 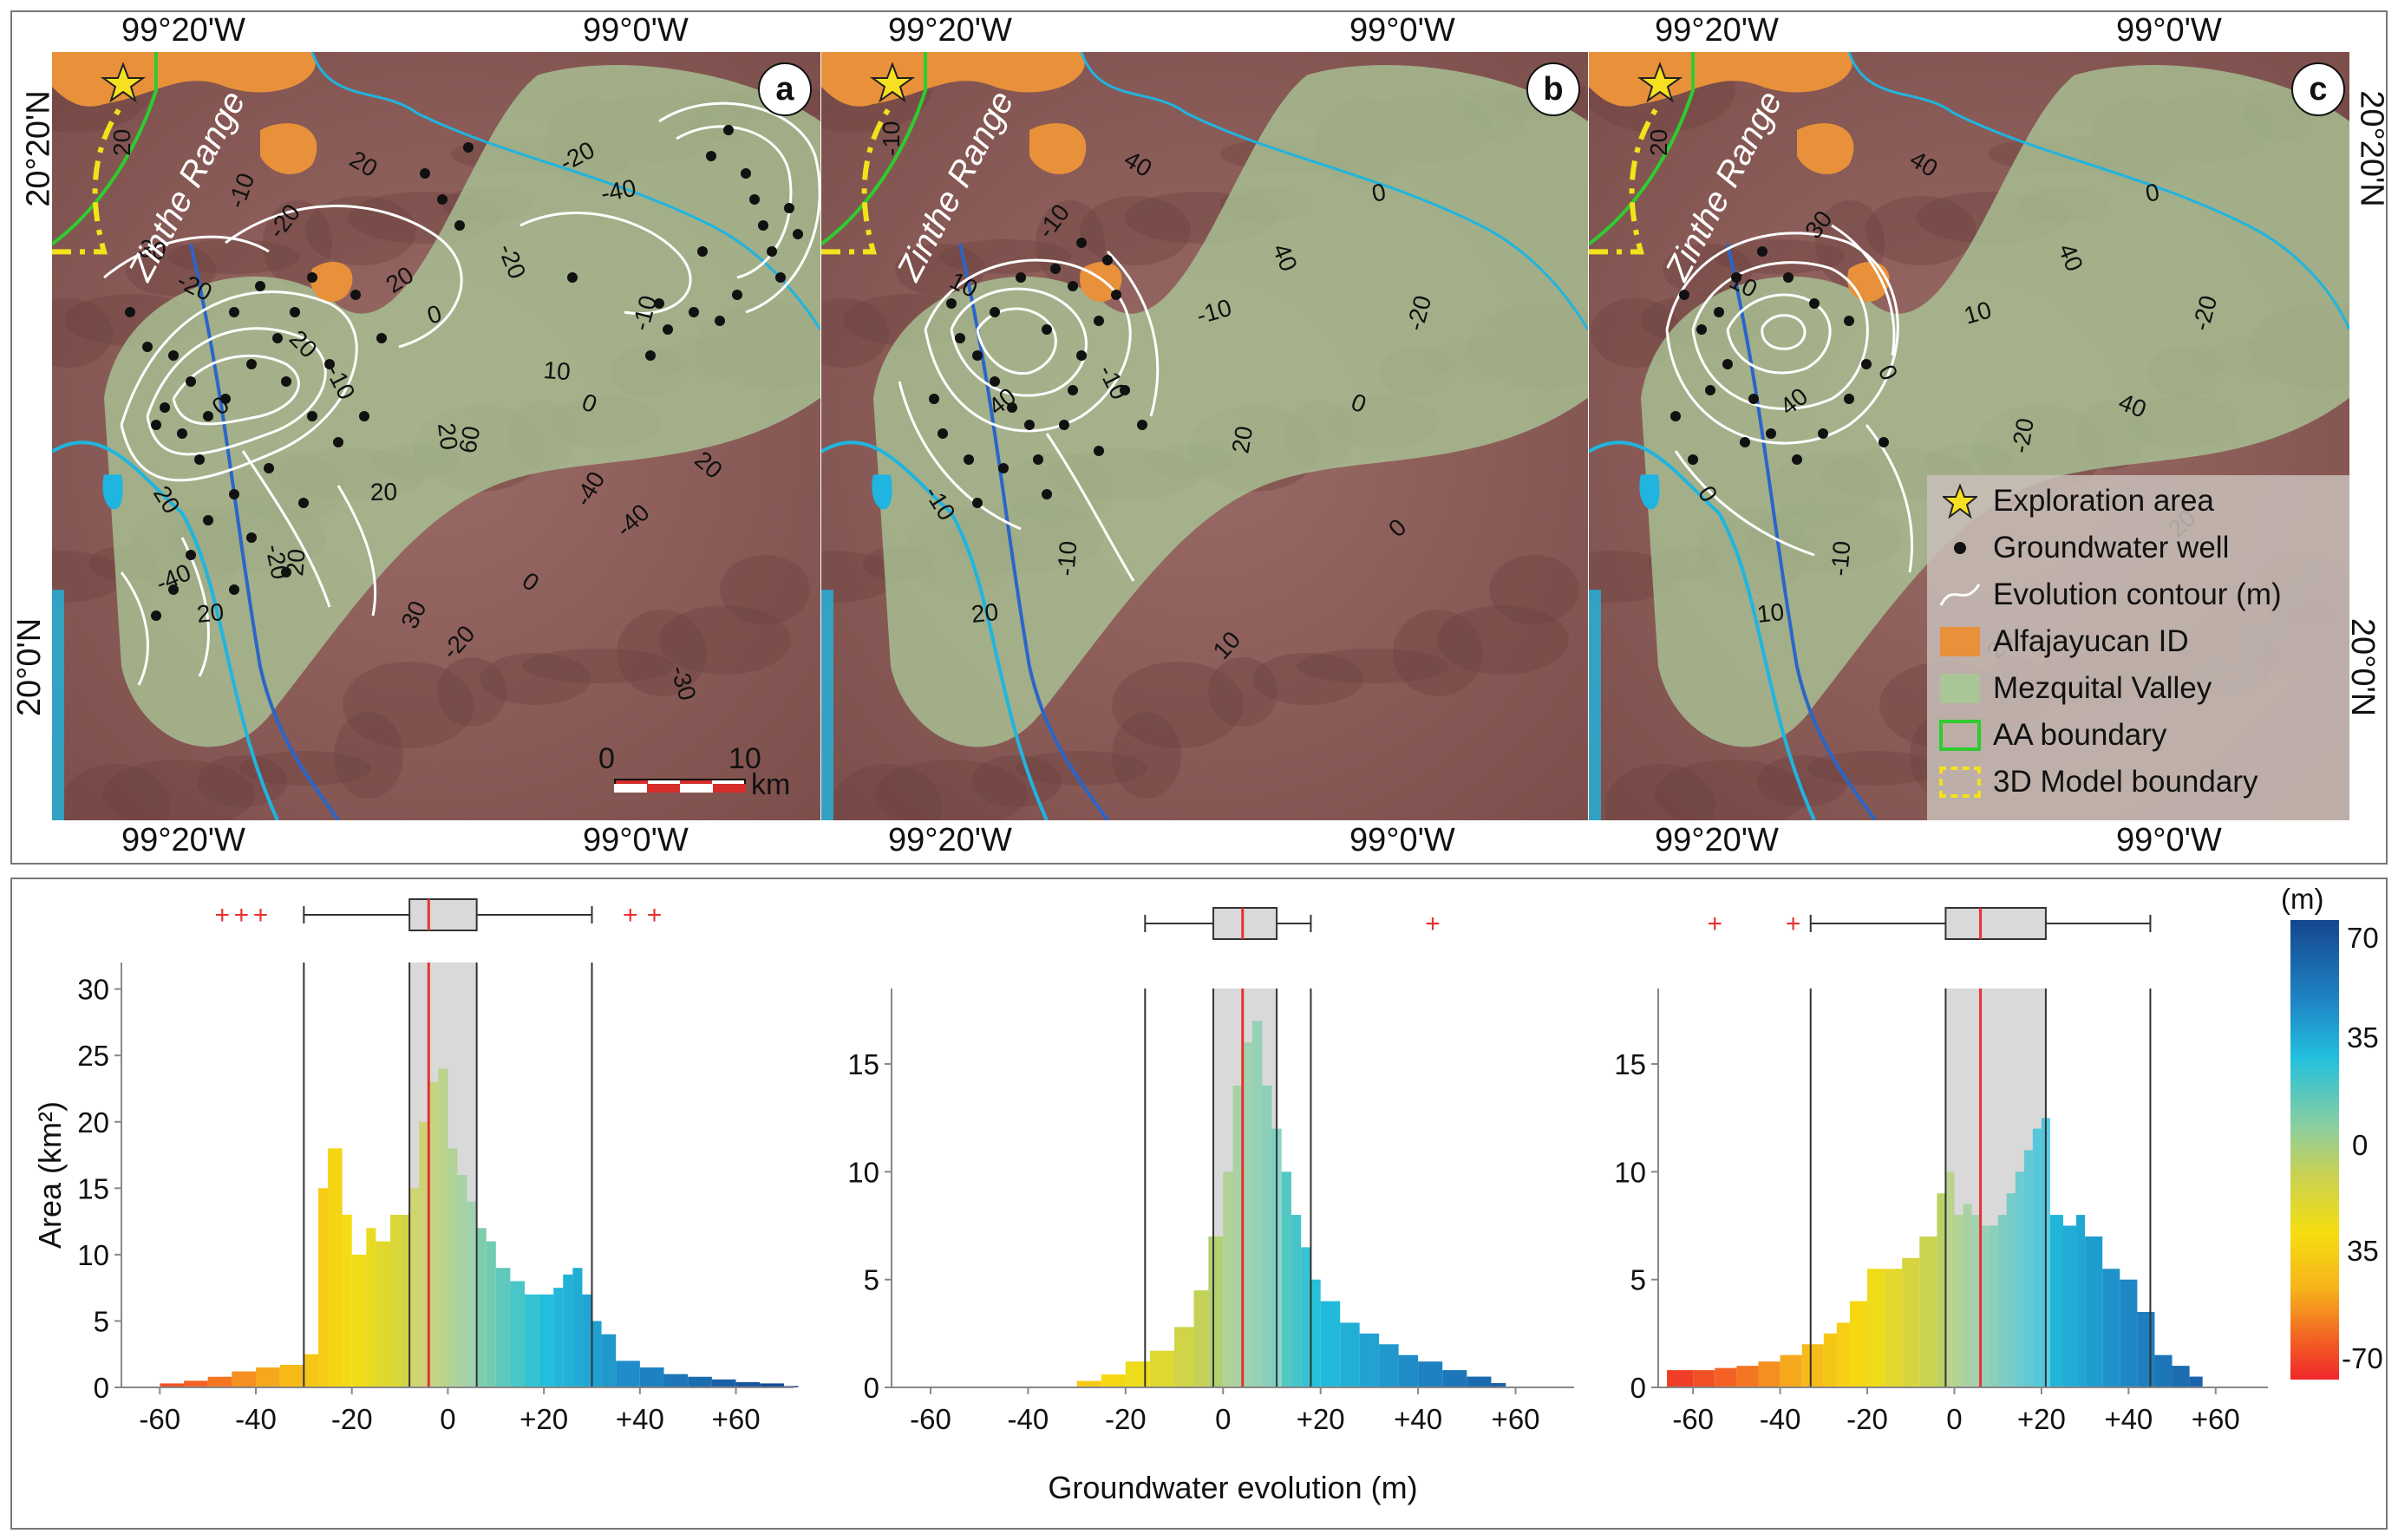 What do you see at coordinates (606, 758) in the screenshot?
I see `scale-start: 0` at bounding box center [606, 758].